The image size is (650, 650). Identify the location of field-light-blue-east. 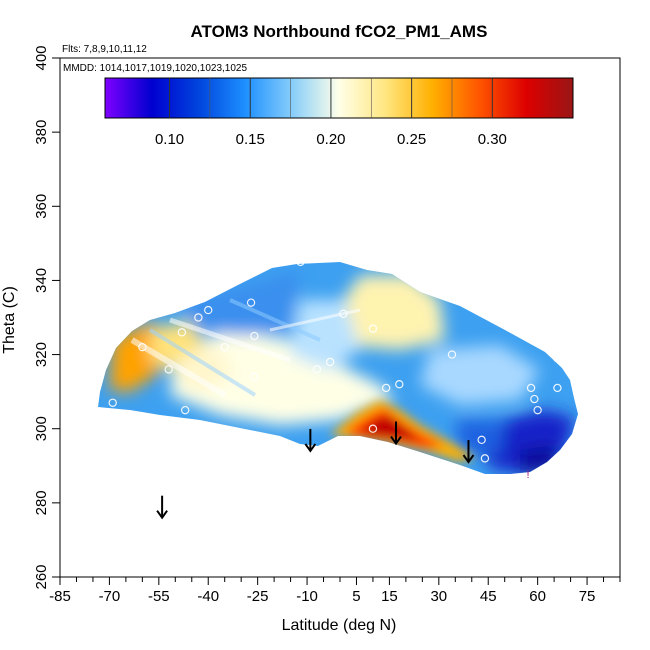
(480, 375).